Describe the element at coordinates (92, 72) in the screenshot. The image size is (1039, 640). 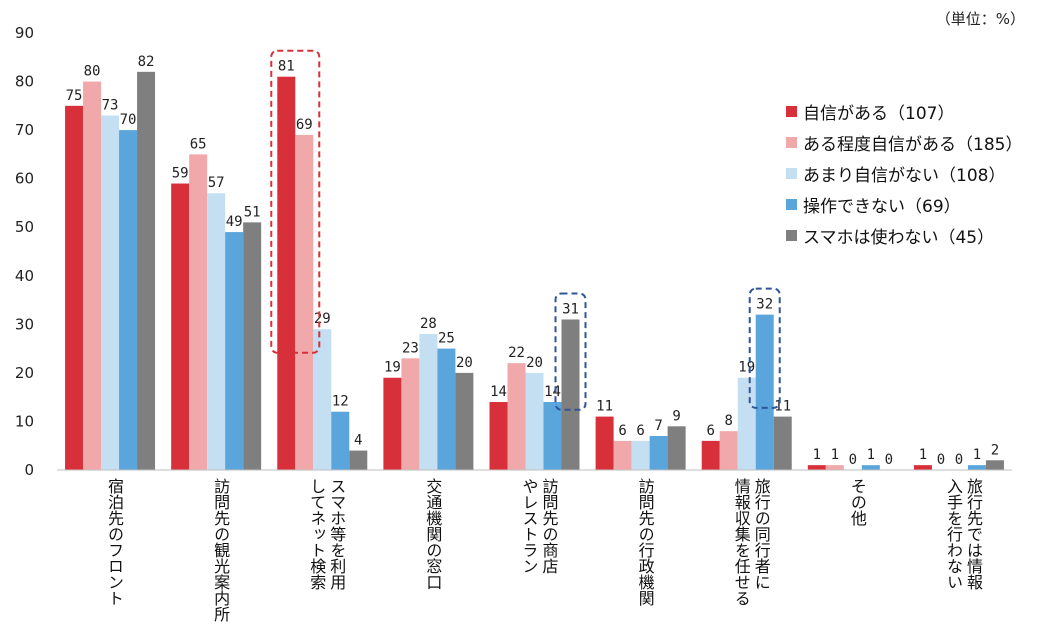
I see `data-label: 80` at that location.